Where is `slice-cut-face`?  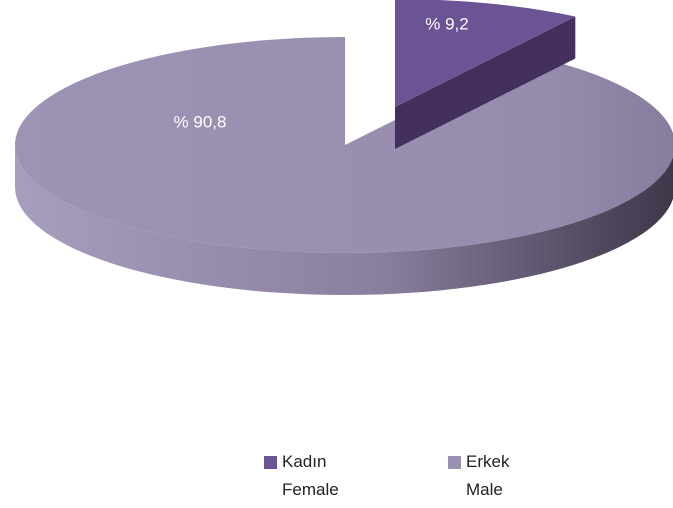
slice-cut-face is located at coordinates (485, 83).